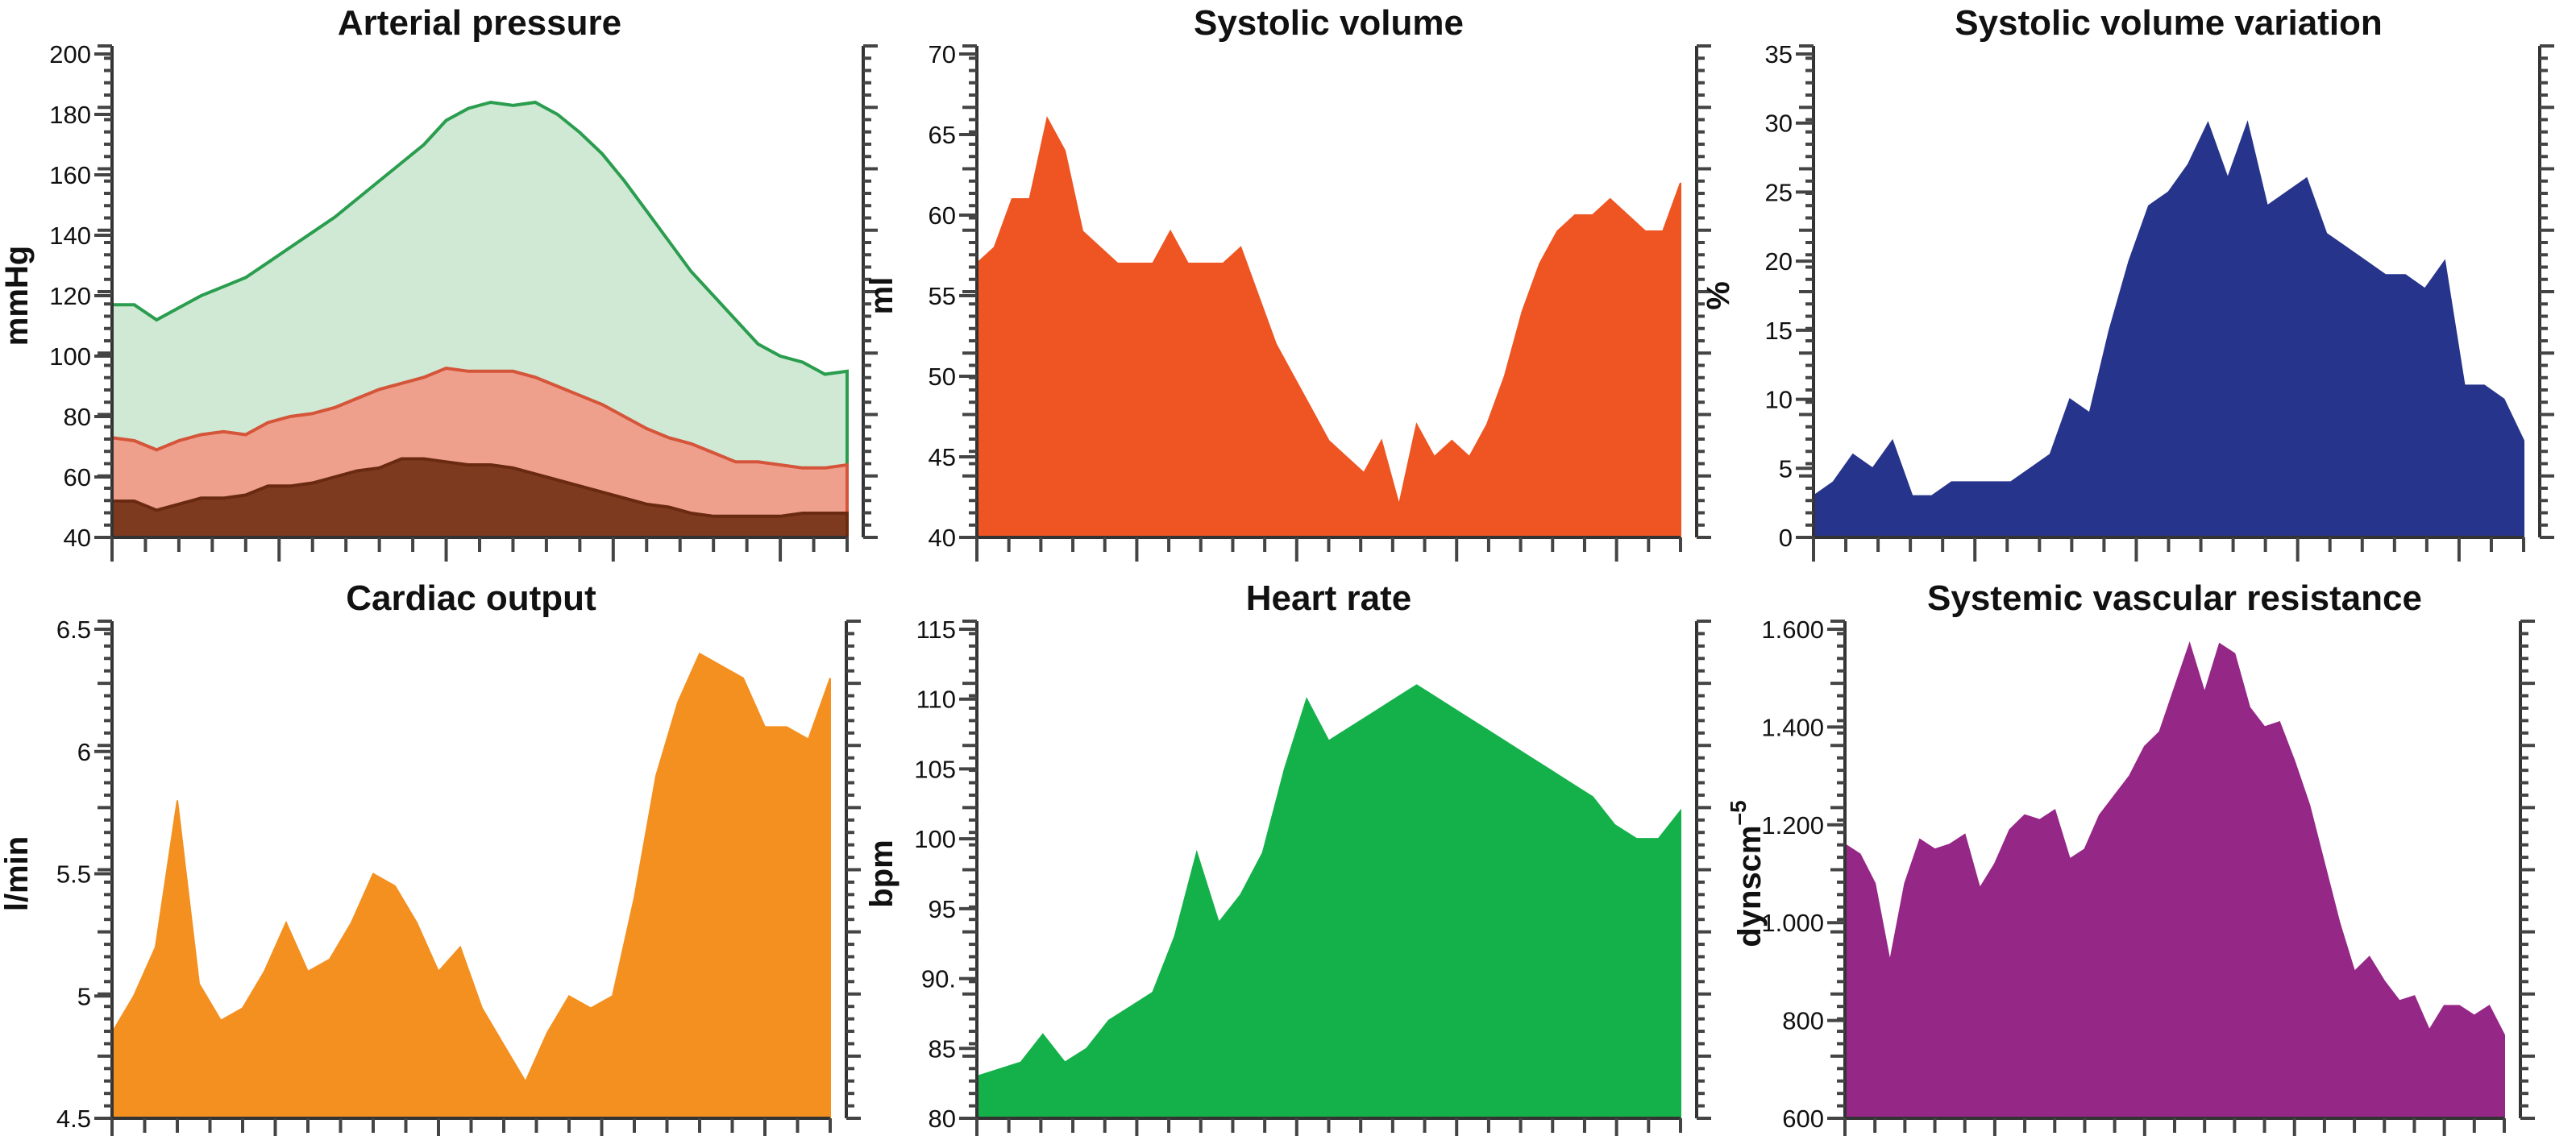 The width and height of the screenshot is (2576, 1136). Describe the element at coordinates (70, 296) in the screenshot. I see `y-tick-label: 120` at that location.